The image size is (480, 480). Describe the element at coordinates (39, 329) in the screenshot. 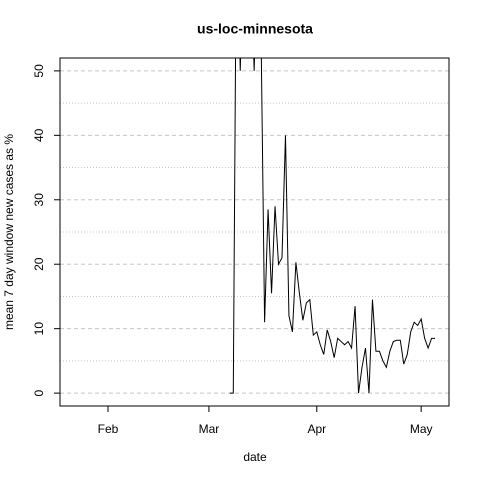

I see `y-tick-label: 10` at that location.